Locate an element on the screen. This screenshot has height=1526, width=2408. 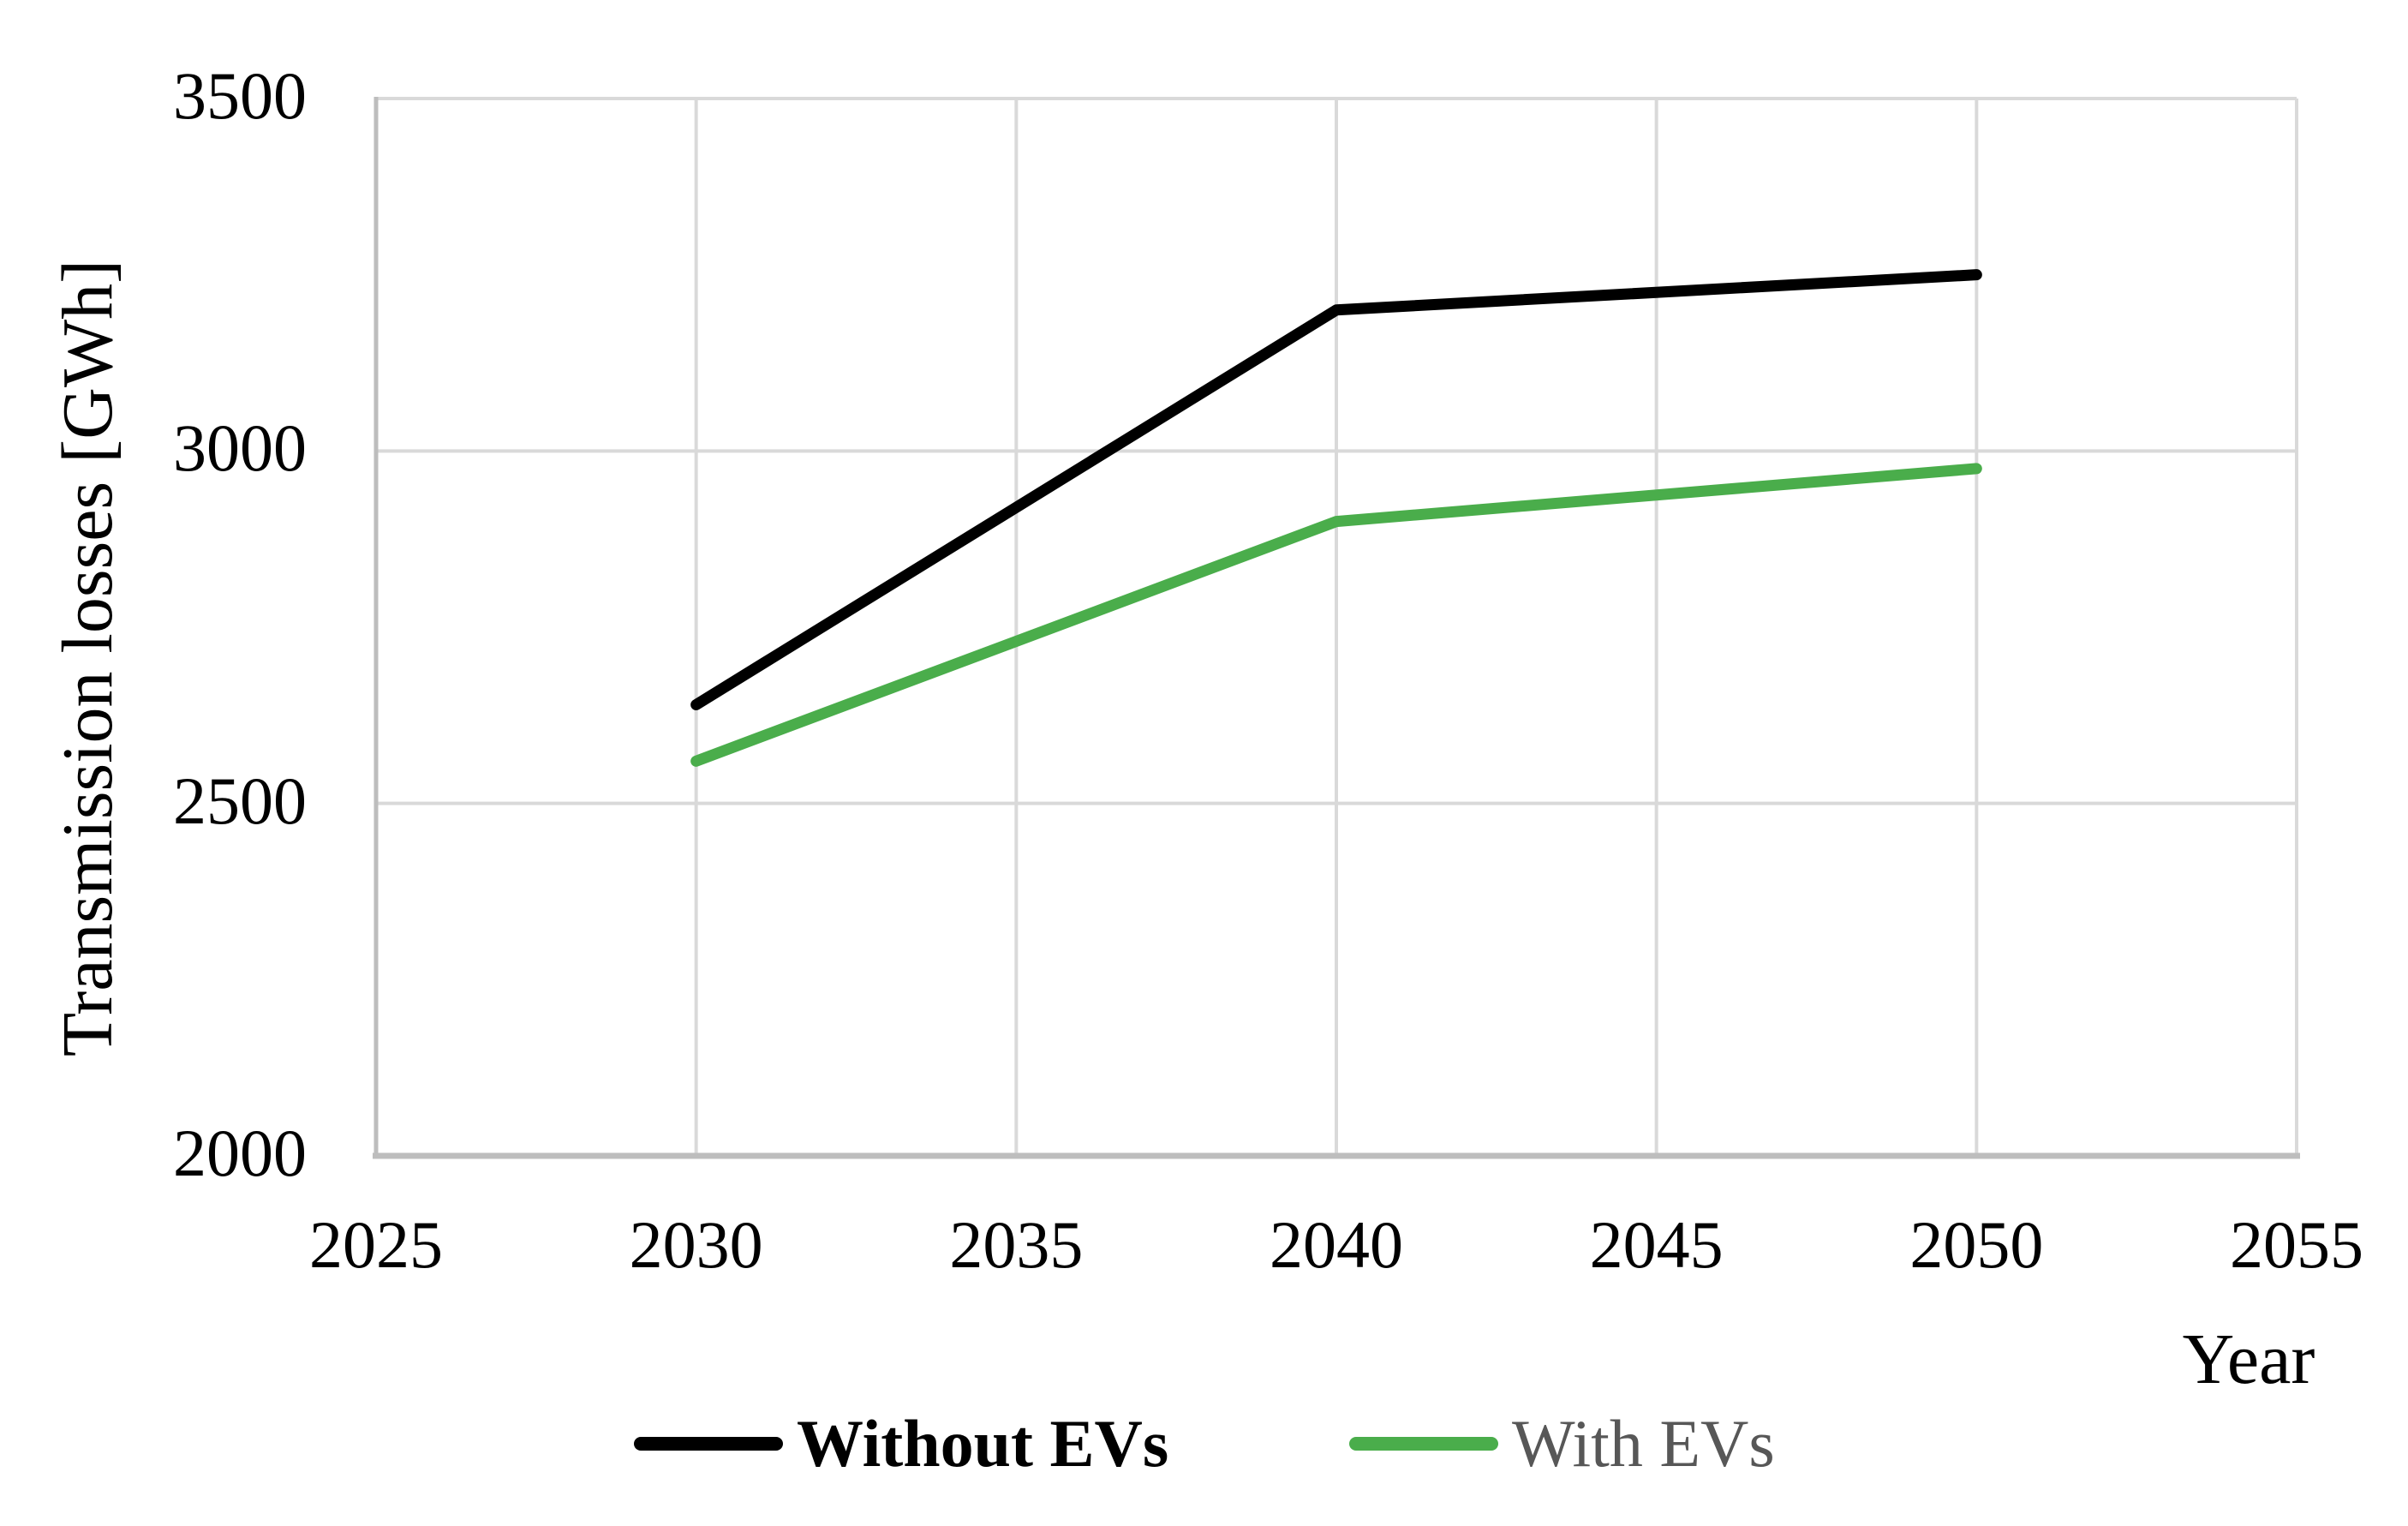
legend-swatch-without-evs is located at coordinates (708, 1444).